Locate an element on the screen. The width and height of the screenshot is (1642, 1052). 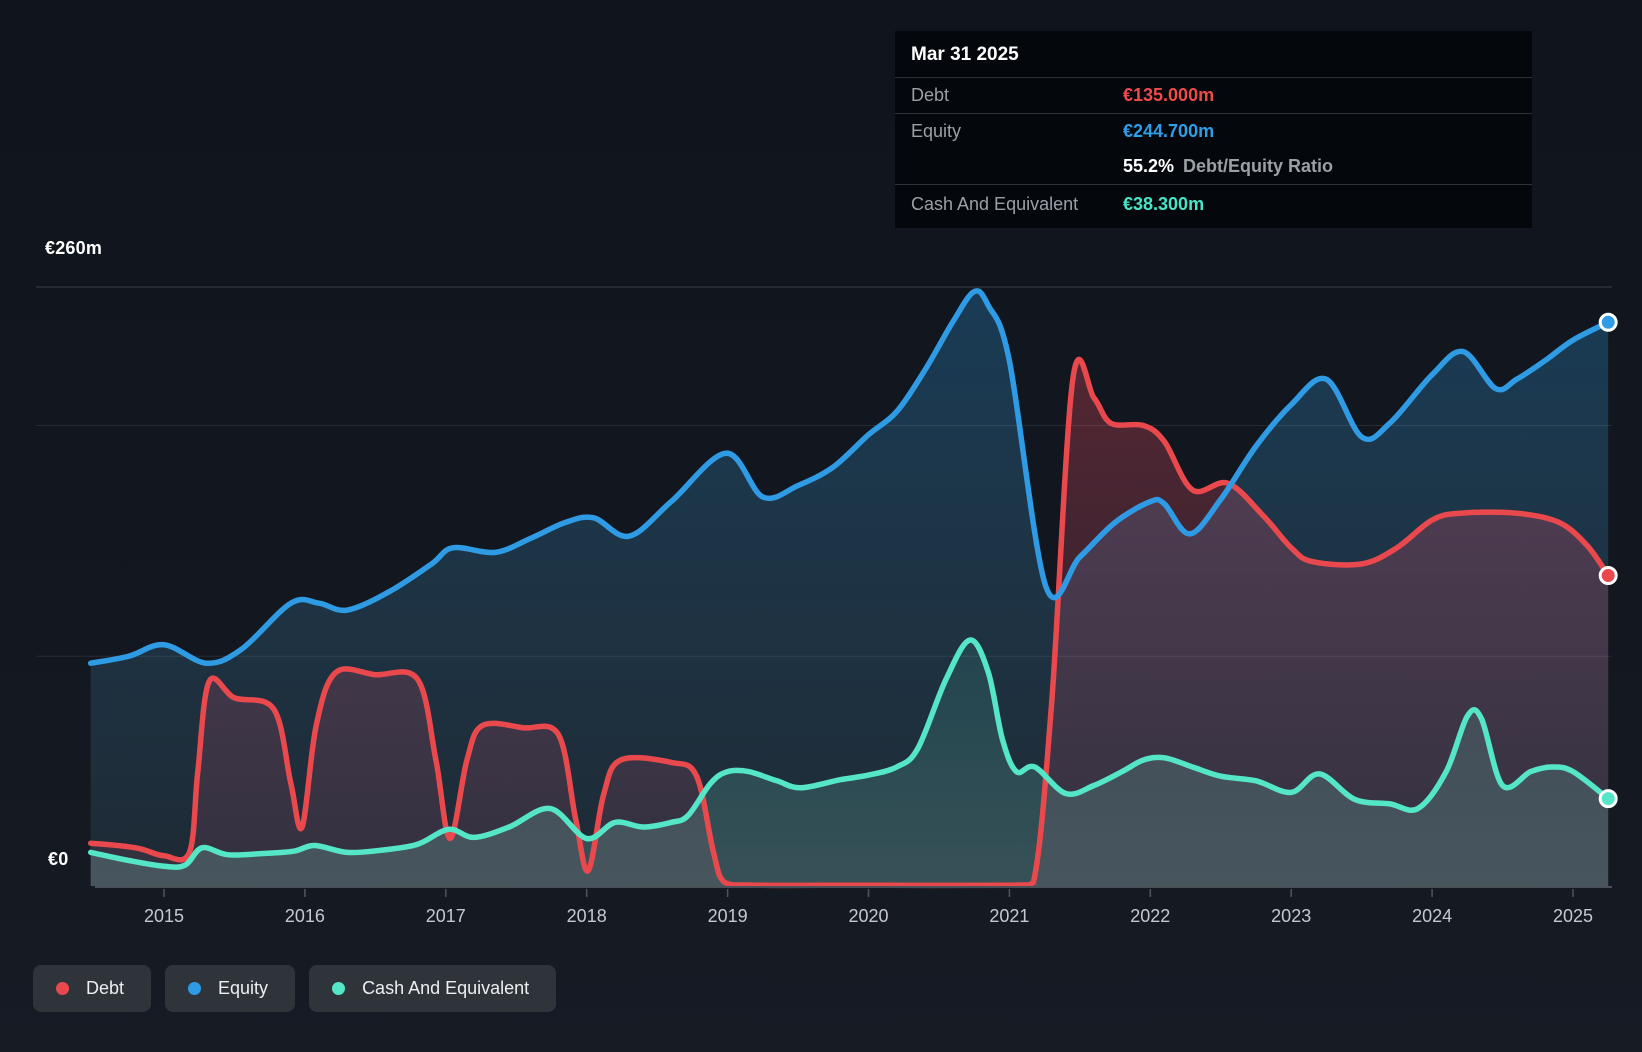
tooltip-equity-row: Equity €244.700m is located at coordinates (1213, 131).